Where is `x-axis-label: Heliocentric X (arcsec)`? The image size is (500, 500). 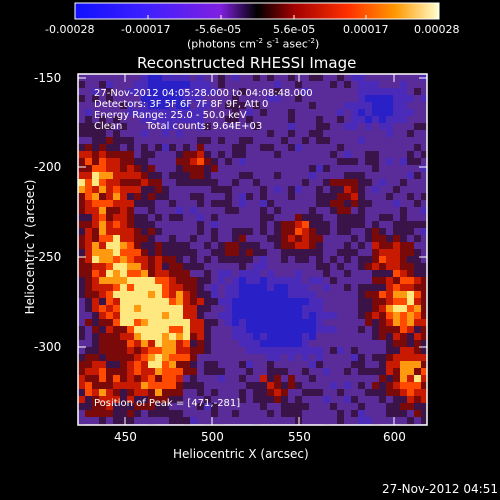
x-axis-label: Heliocentric X (arcsec) is located at coordinates (241, 454).